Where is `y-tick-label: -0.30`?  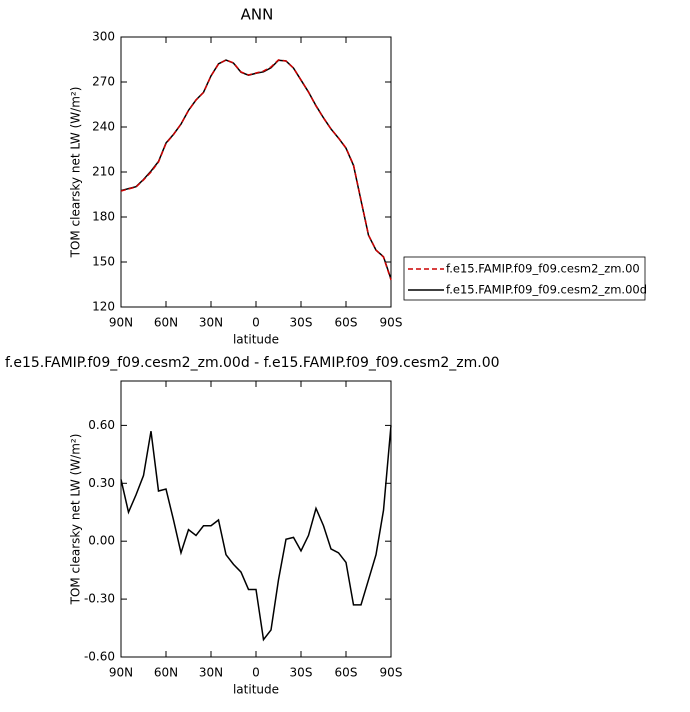
y-tick-label: -0.30 is located at coordinates (99, 599).